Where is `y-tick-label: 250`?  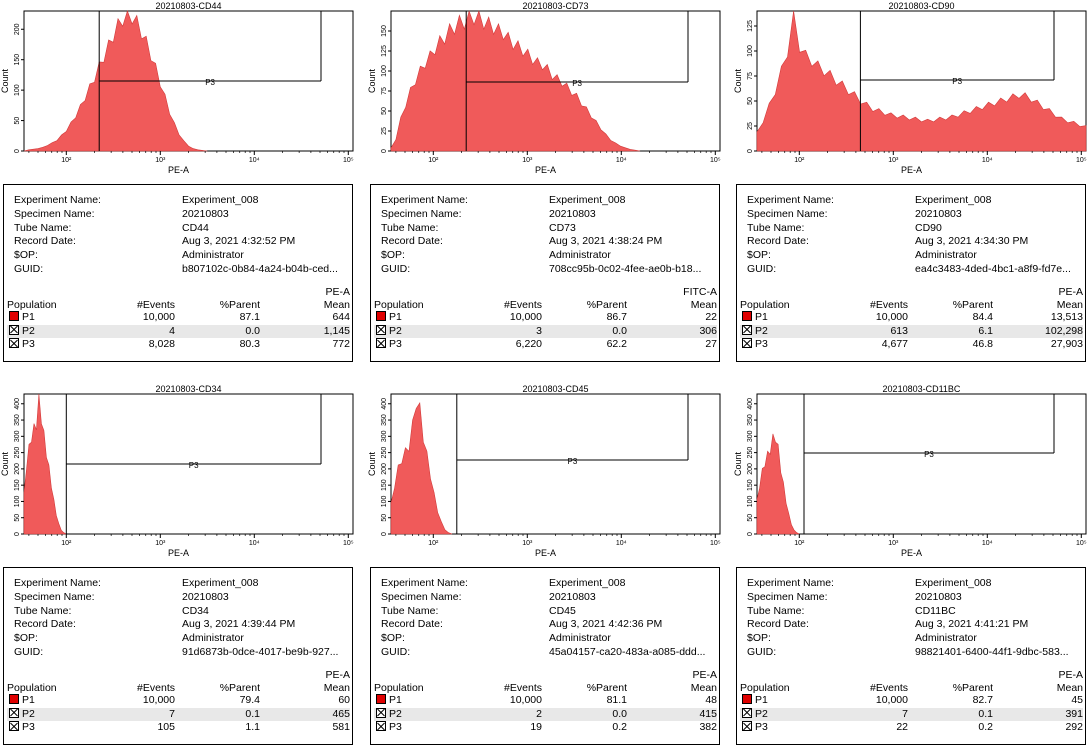 y-tick-label: 250 is located at coordinates (750, 453).